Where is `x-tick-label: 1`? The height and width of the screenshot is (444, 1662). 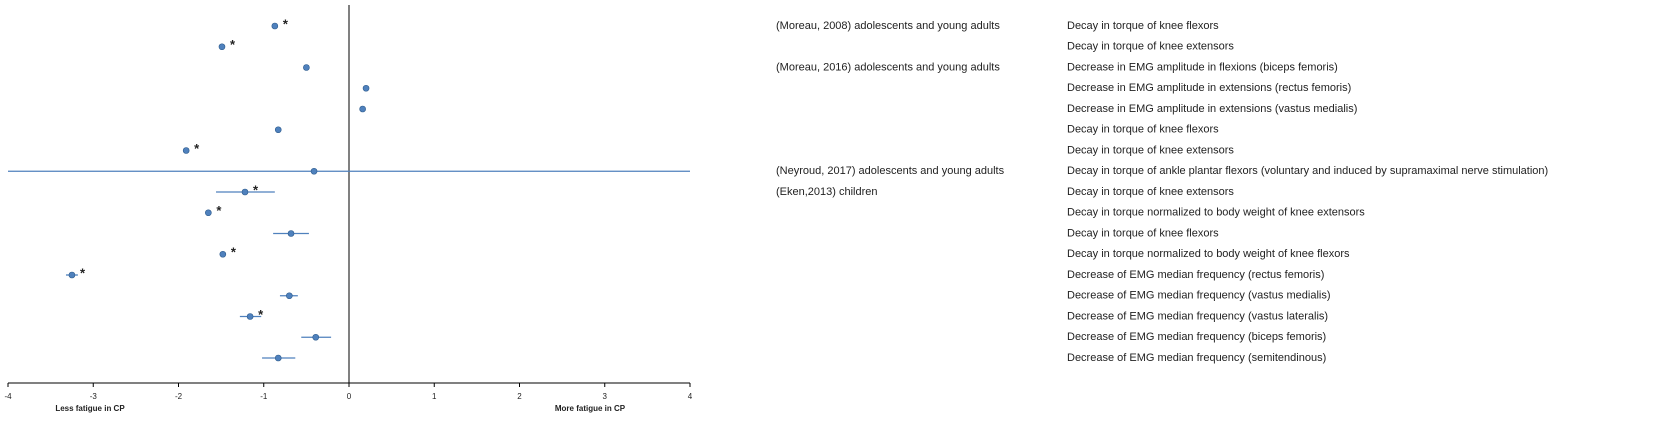
x-tick-label: 1 is located at coordinates (434, 396).